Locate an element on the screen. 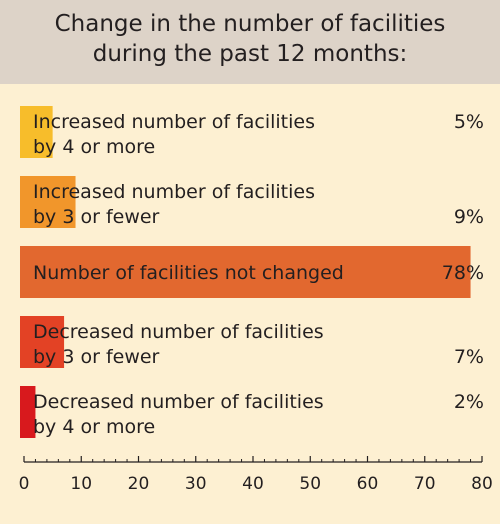  value-label: 7% is located at coordinates (469, 357).